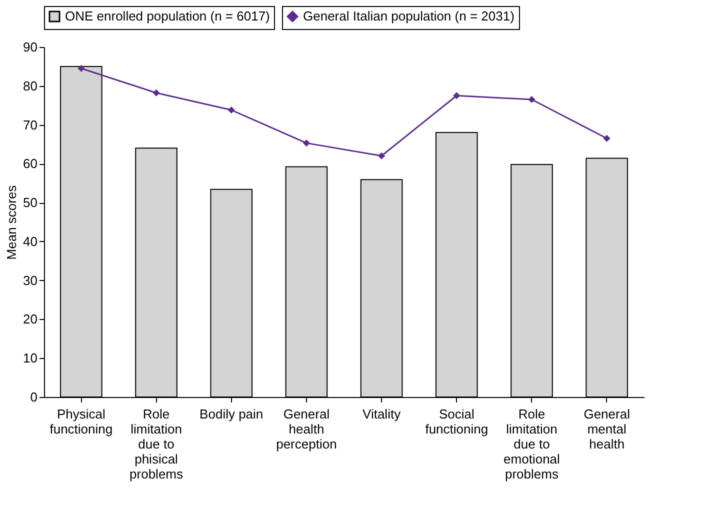  Describe the element at coordinates (12, 222) in the screenshot. I see `y-axis-title: Mean scores` at that location.